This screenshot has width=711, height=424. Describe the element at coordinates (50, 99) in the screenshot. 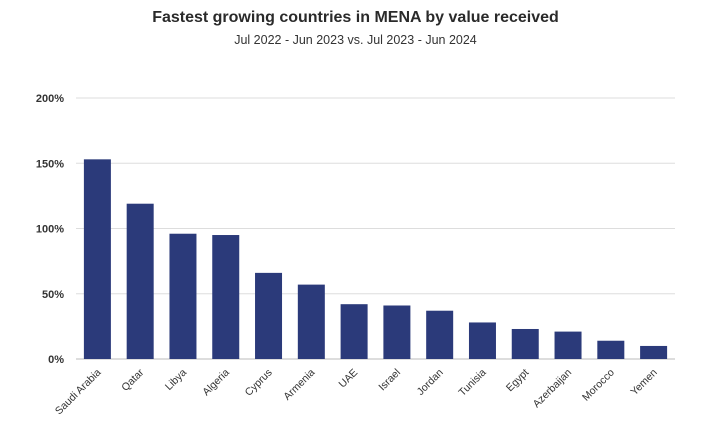

I see `y-tick-label: 200%` at that location.